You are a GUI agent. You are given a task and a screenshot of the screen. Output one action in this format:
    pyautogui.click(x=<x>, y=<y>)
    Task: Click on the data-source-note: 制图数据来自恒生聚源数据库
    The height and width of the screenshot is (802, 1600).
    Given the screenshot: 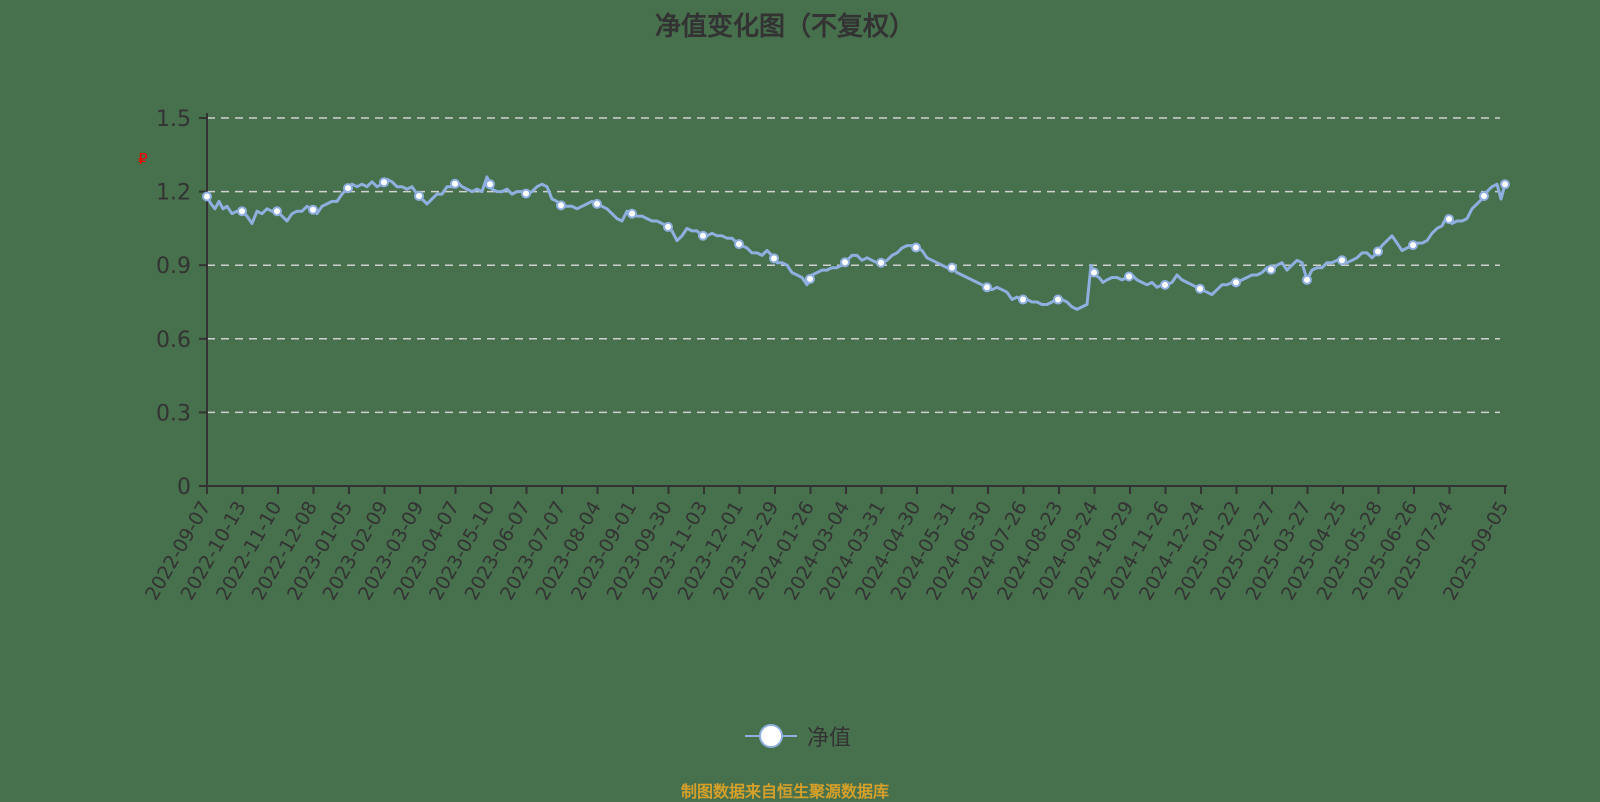 What is the action you would take?
    pyautogui.click(x=784, y=791)
    